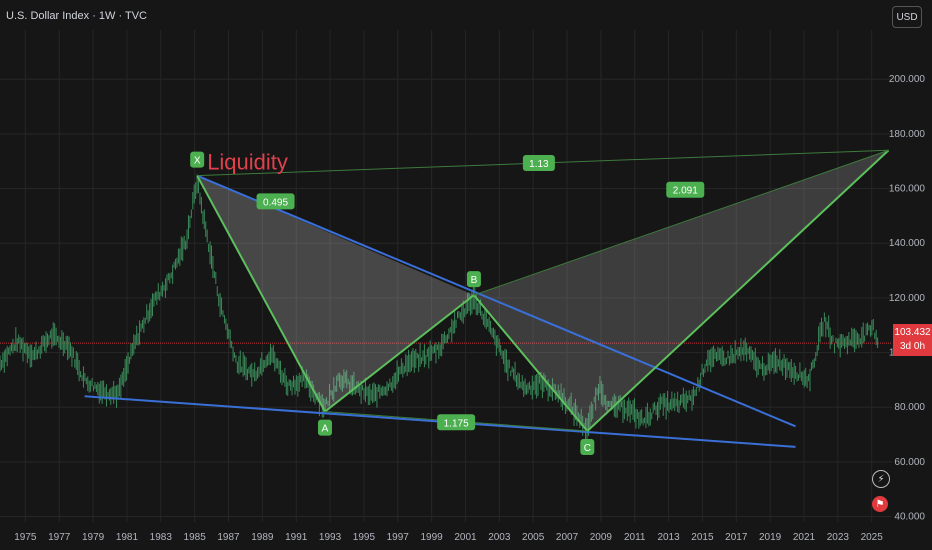 Image resolution: width=932 pixels, height=550 pixels. I want to click on ratio-label-bd: 2.091, so click(685, 191).